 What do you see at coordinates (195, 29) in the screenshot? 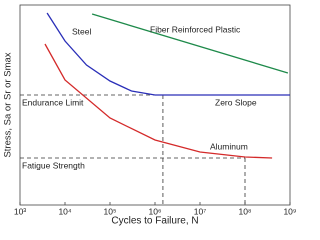
I see `series-label: Fiber Reinforced Plastic` at bounding box center [195, 29].